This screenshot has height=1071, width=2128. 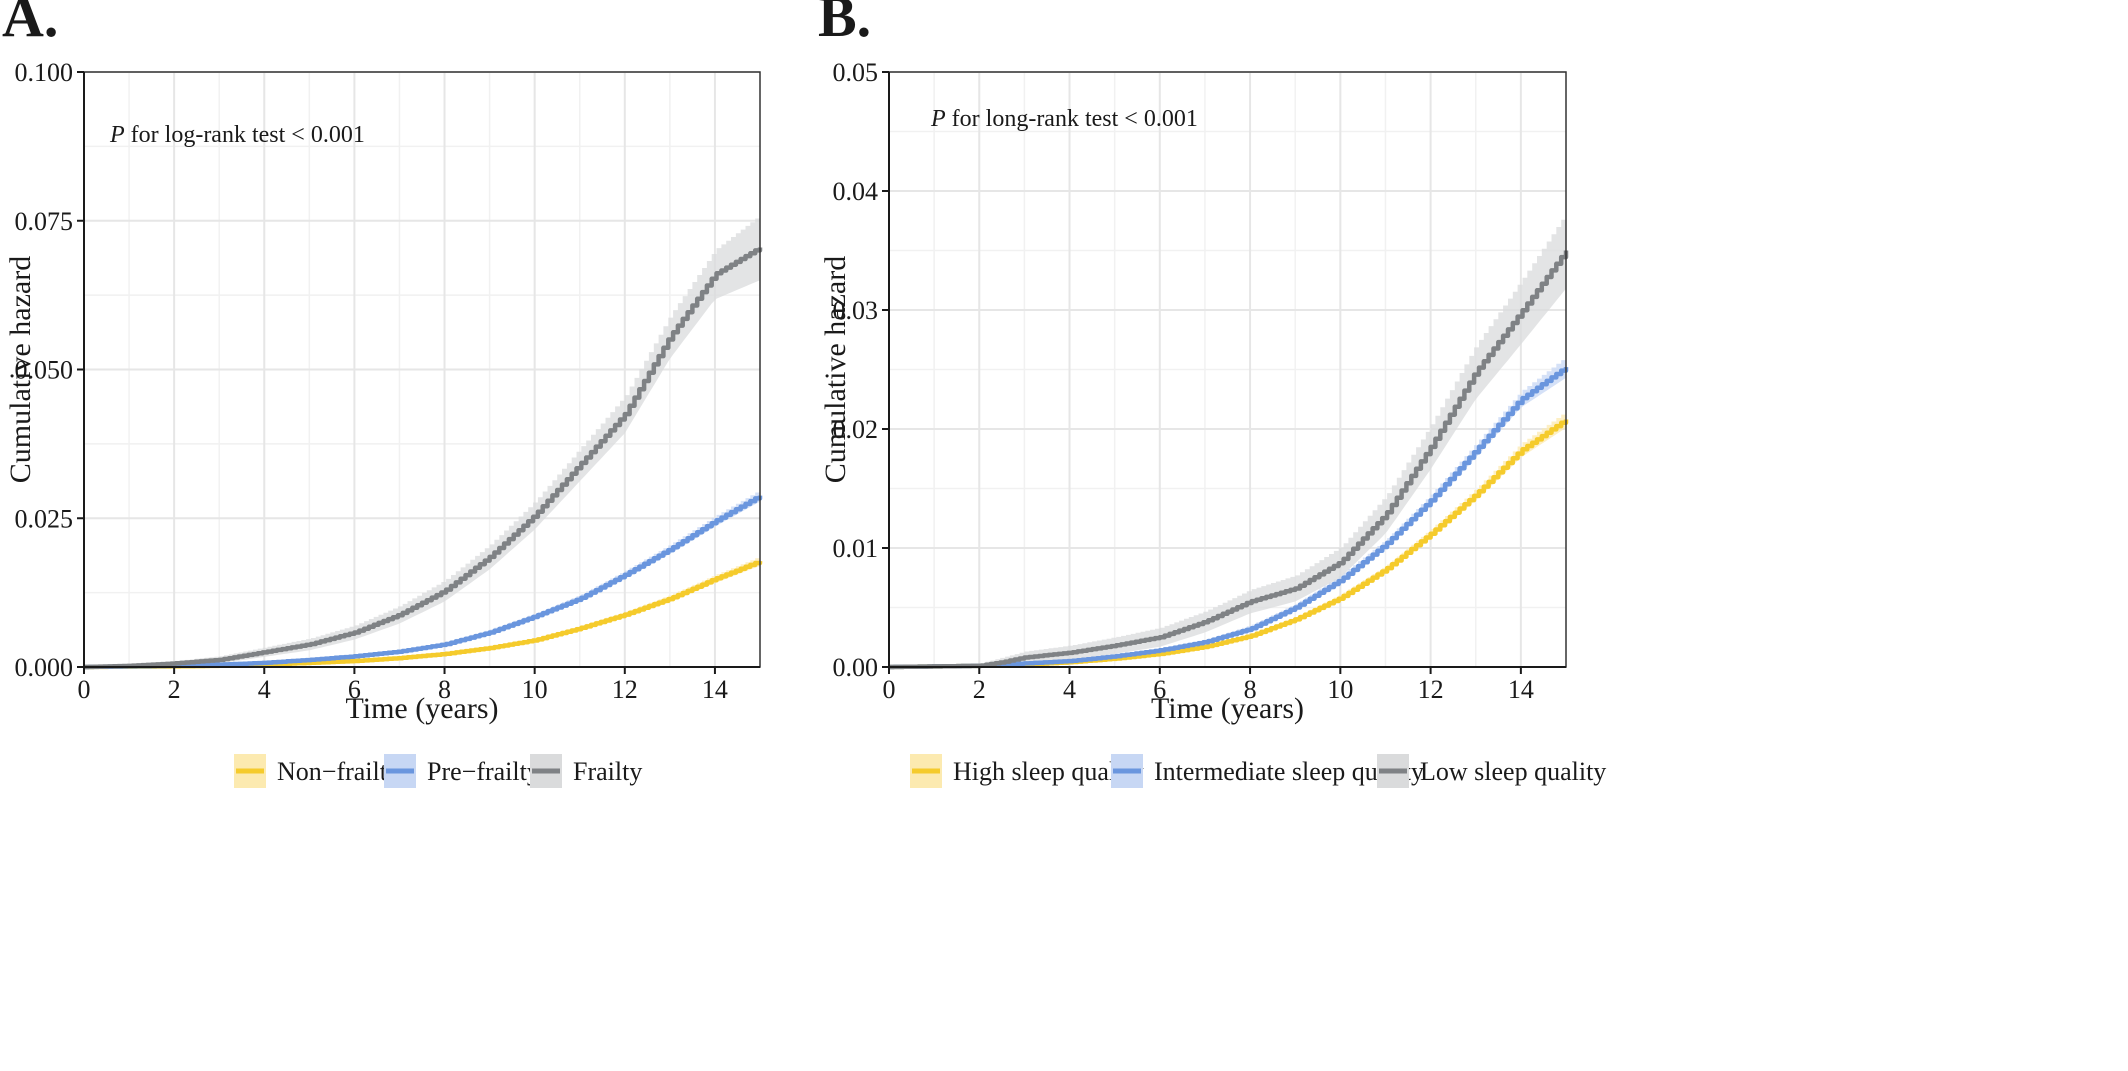 What do you see at coordinates (30, 24) in the screenshot?
I see `panel-label: A.` at bounding box center [30, 24].